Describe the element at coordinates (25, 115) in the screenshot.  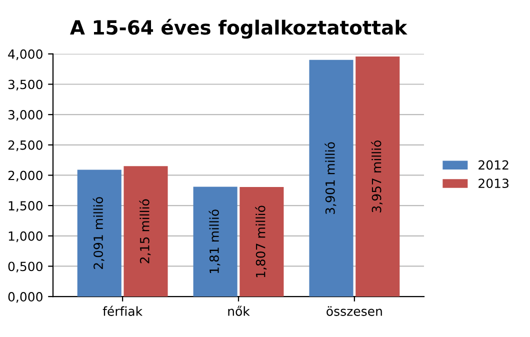
I see `y-tick-label: 3,000` at that location.